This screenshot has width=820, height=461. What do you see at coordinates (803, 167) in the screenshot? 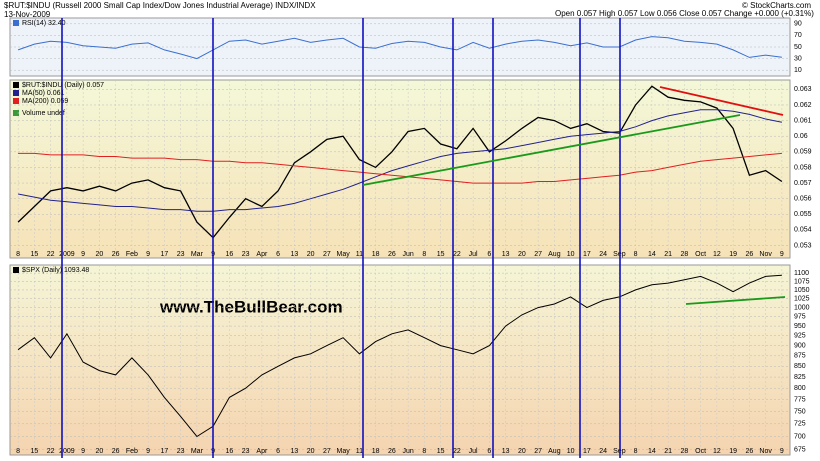
I see `y-tick-label: 0.058` at bounding box center [803, 167].